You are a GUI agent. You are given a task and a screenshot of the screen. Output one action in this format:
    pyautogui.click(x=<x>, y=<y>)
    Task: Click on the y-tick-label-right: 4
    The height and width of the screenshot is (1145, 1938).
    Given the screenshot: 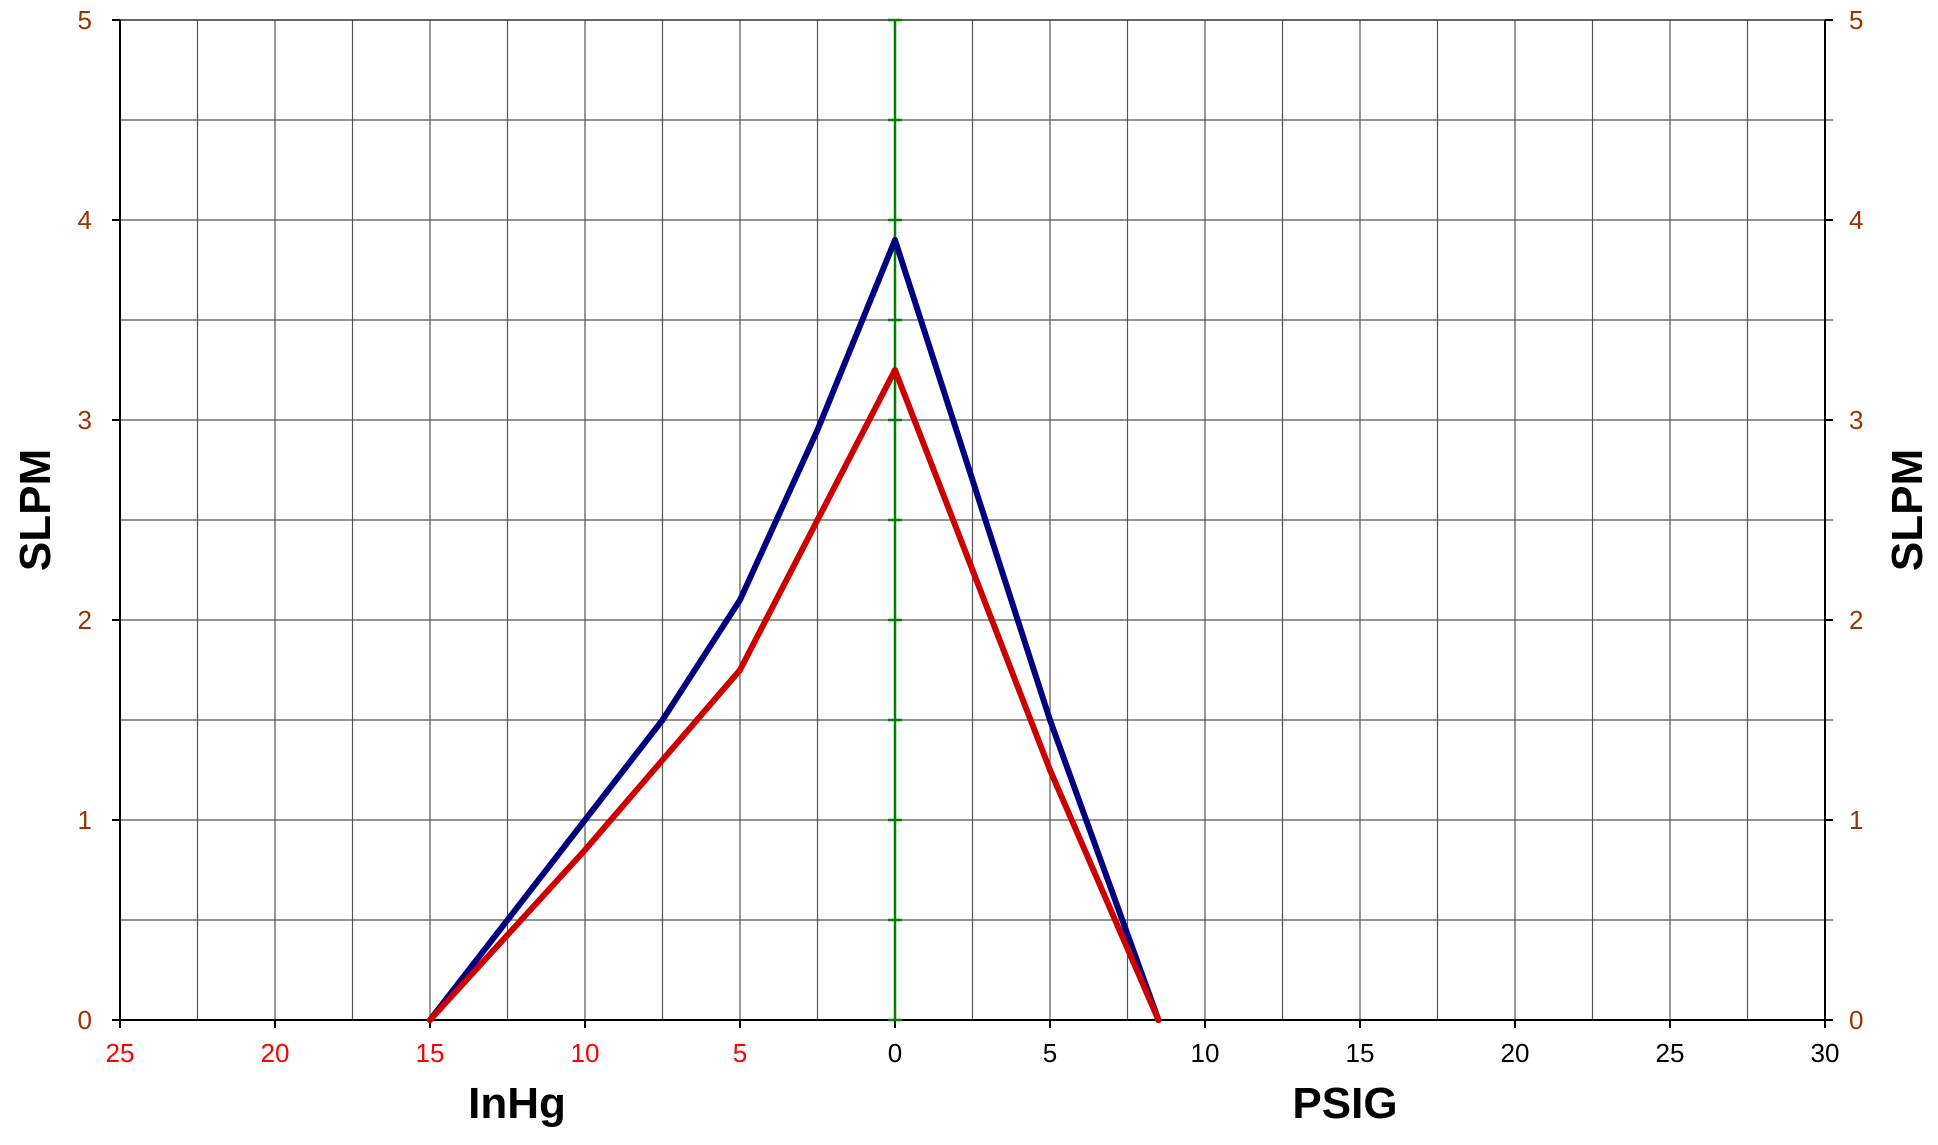 What is the action you would take?
    pyautogui.click(x=1856, y=220)
    